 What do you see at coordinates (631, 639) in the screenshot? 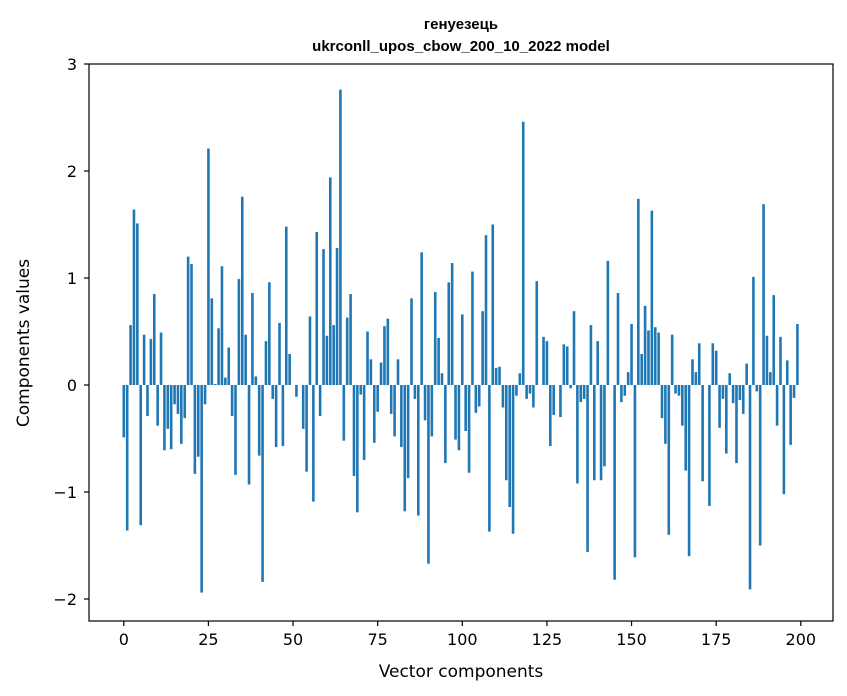
I see `x-tick-label: 150` at bounding box center [631, 639].